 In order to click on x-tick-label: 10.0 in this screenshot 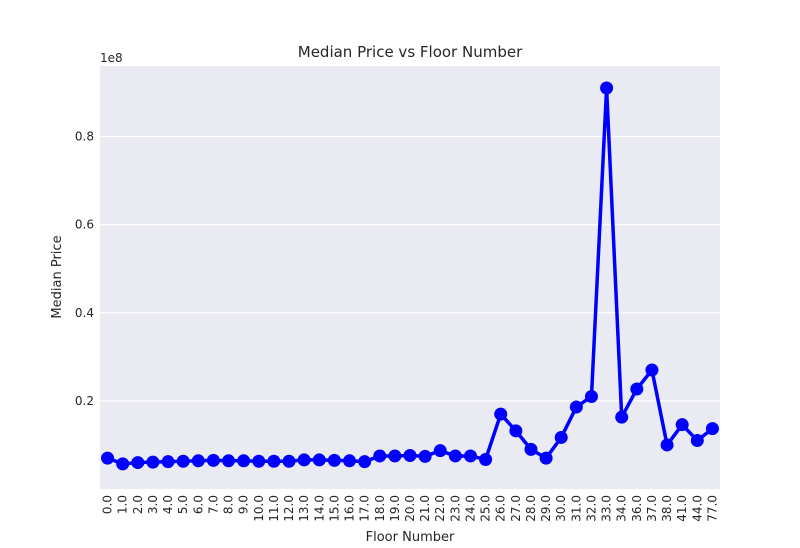, I will do `click(259, 508)`.